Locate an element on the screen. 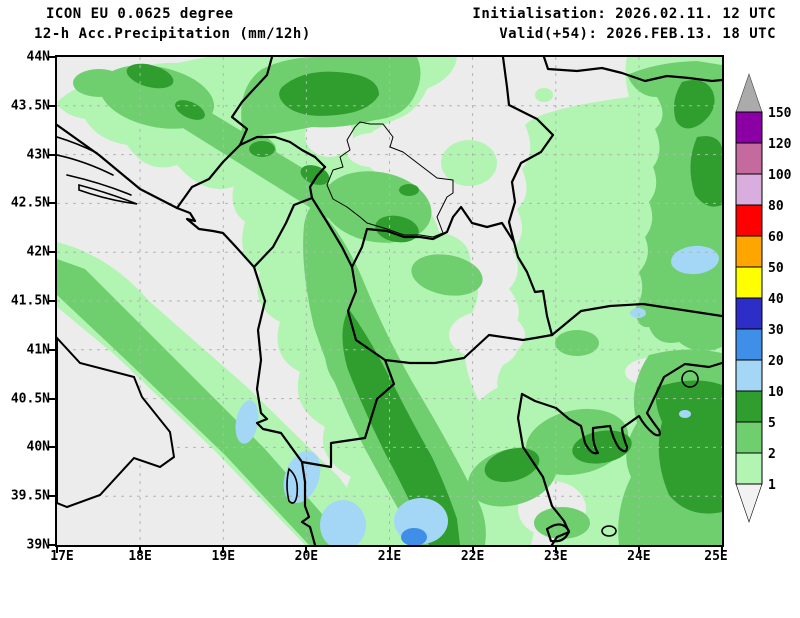 Image resolution: width=800 pixels, height=618 pixels. thasos-island is located at coordinates (690, 379).